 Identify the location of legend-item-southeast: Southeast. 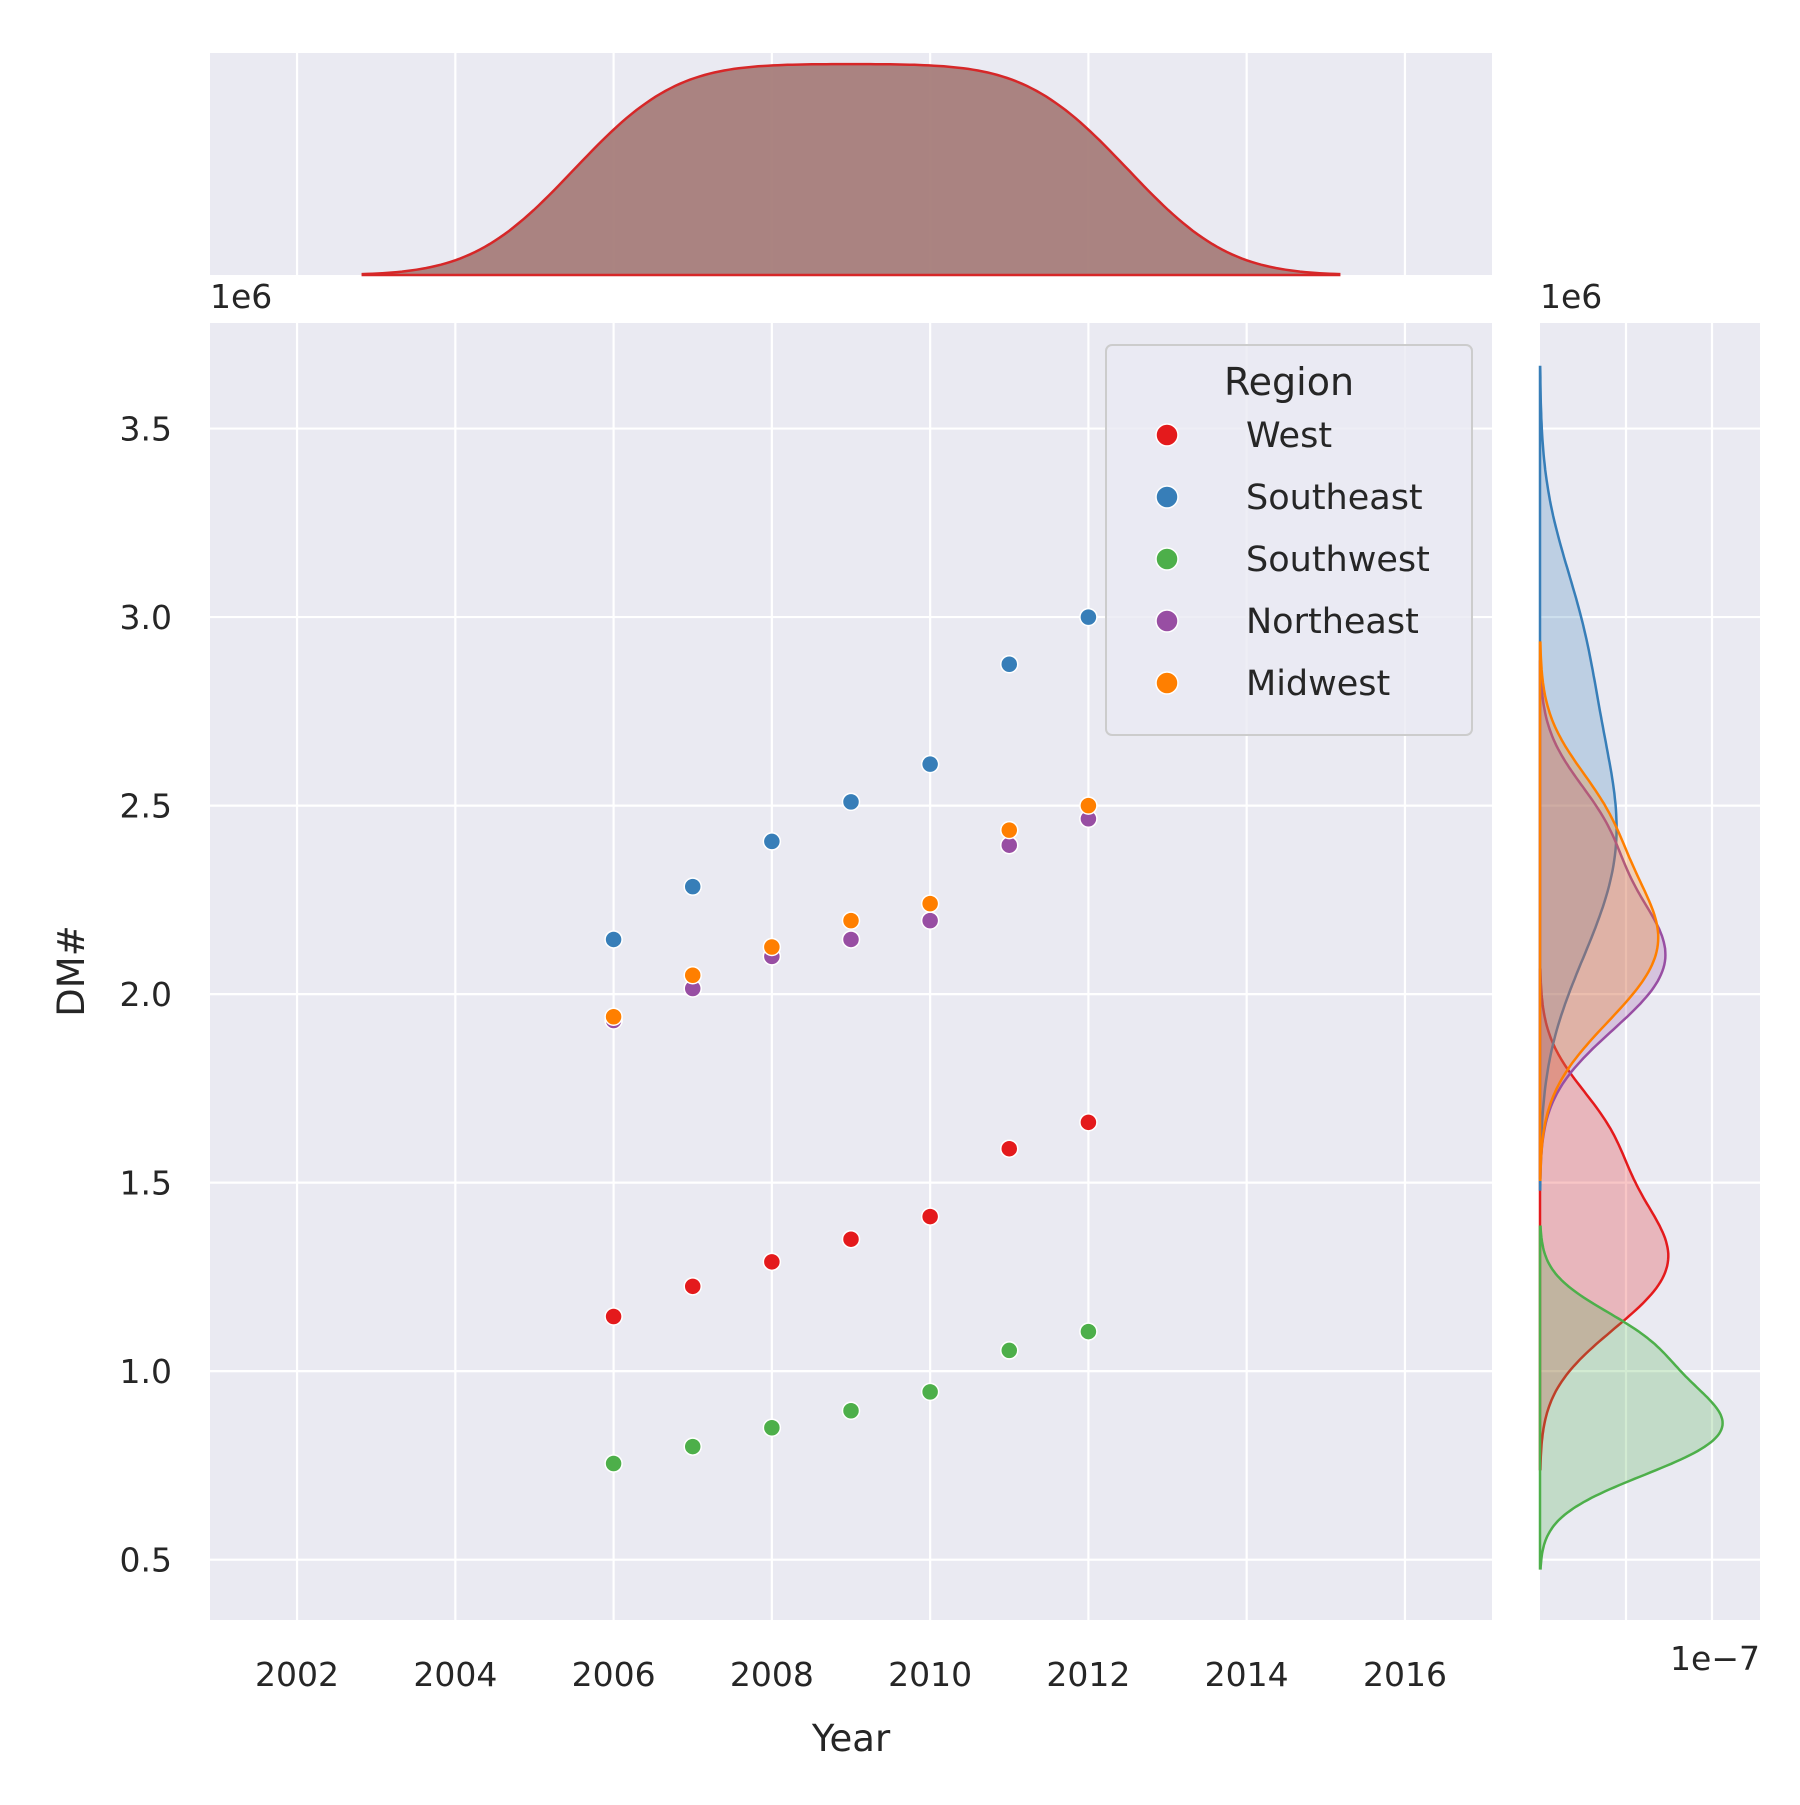
(1289, 498).